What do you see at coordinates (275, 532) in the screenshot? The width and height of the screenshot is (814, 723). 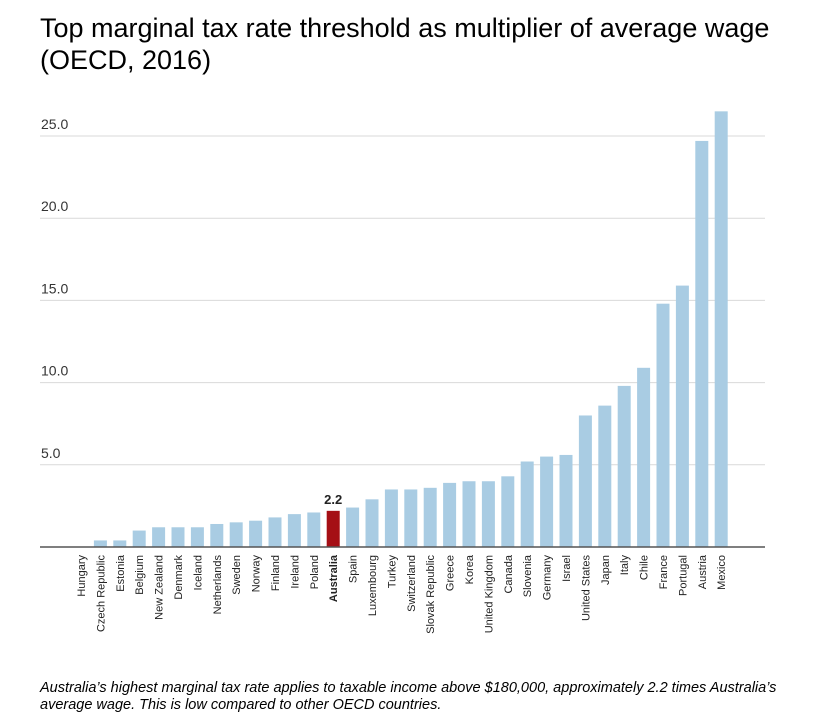 I see `bar-finland` at bounding box center [275, 532].